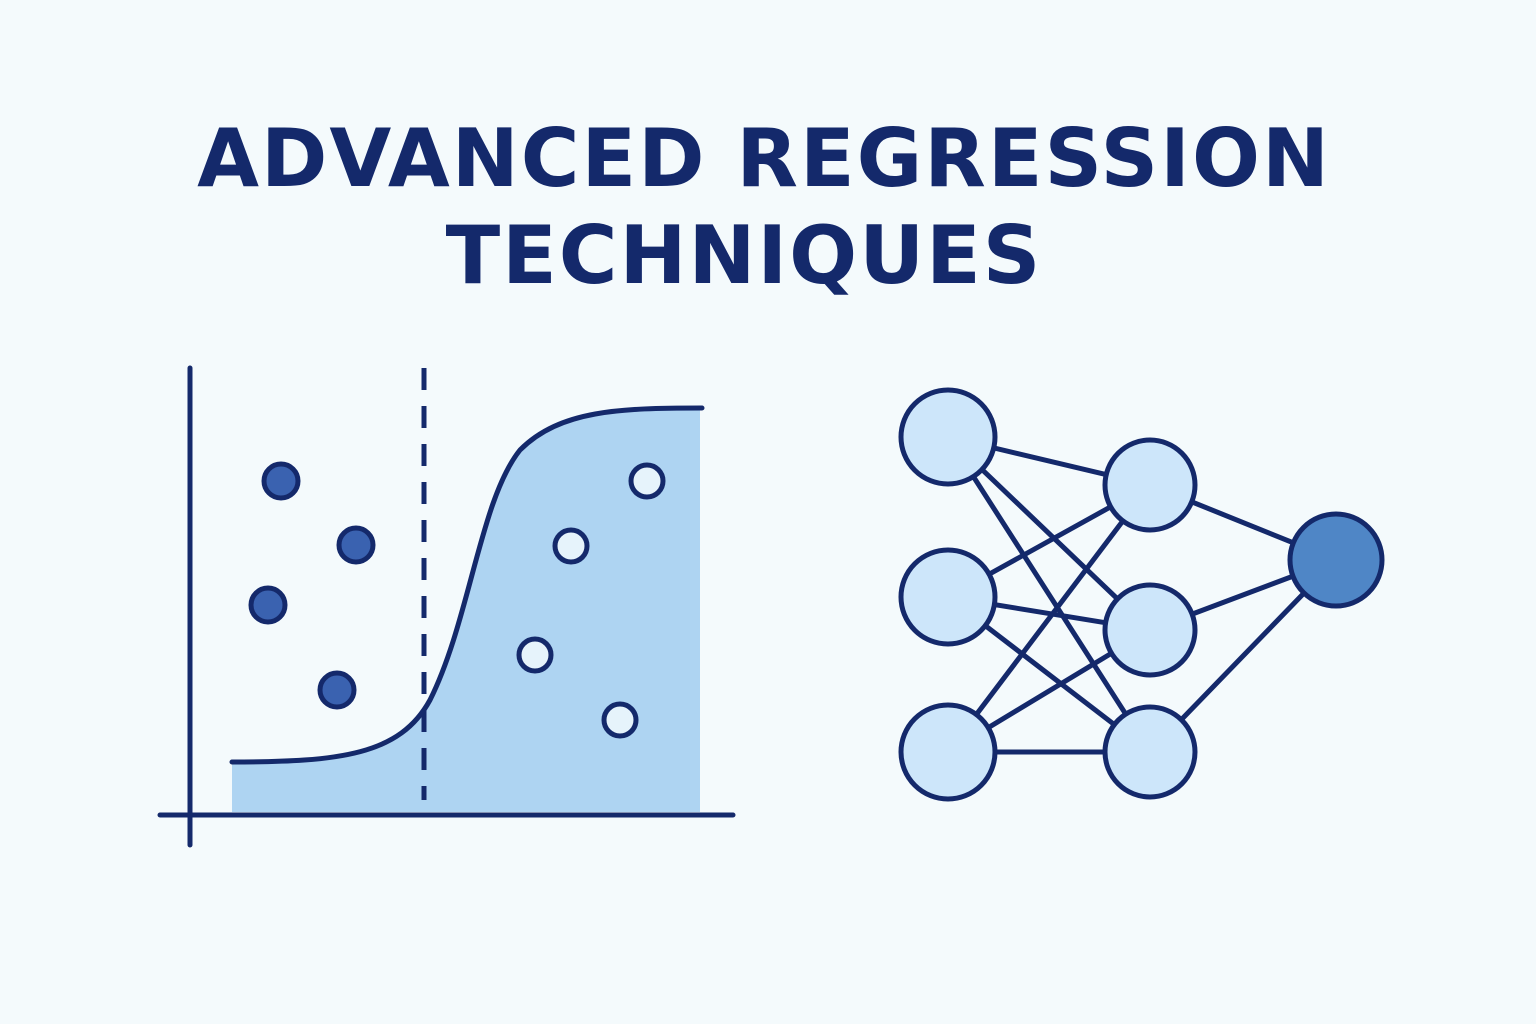  What do you see at coordinates (764, 158) in the screenshot?
I see `title-line: ADVANCED REGRESSION` at bounding box center [764, 158].